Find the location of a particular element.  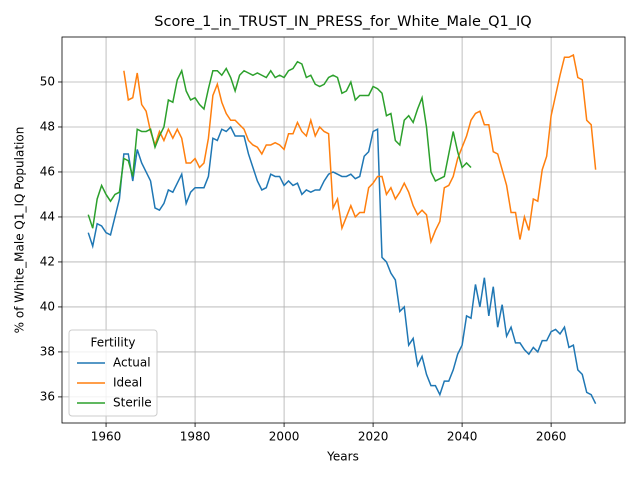

legend-label: Ideal is located at coordinates (127, 383).